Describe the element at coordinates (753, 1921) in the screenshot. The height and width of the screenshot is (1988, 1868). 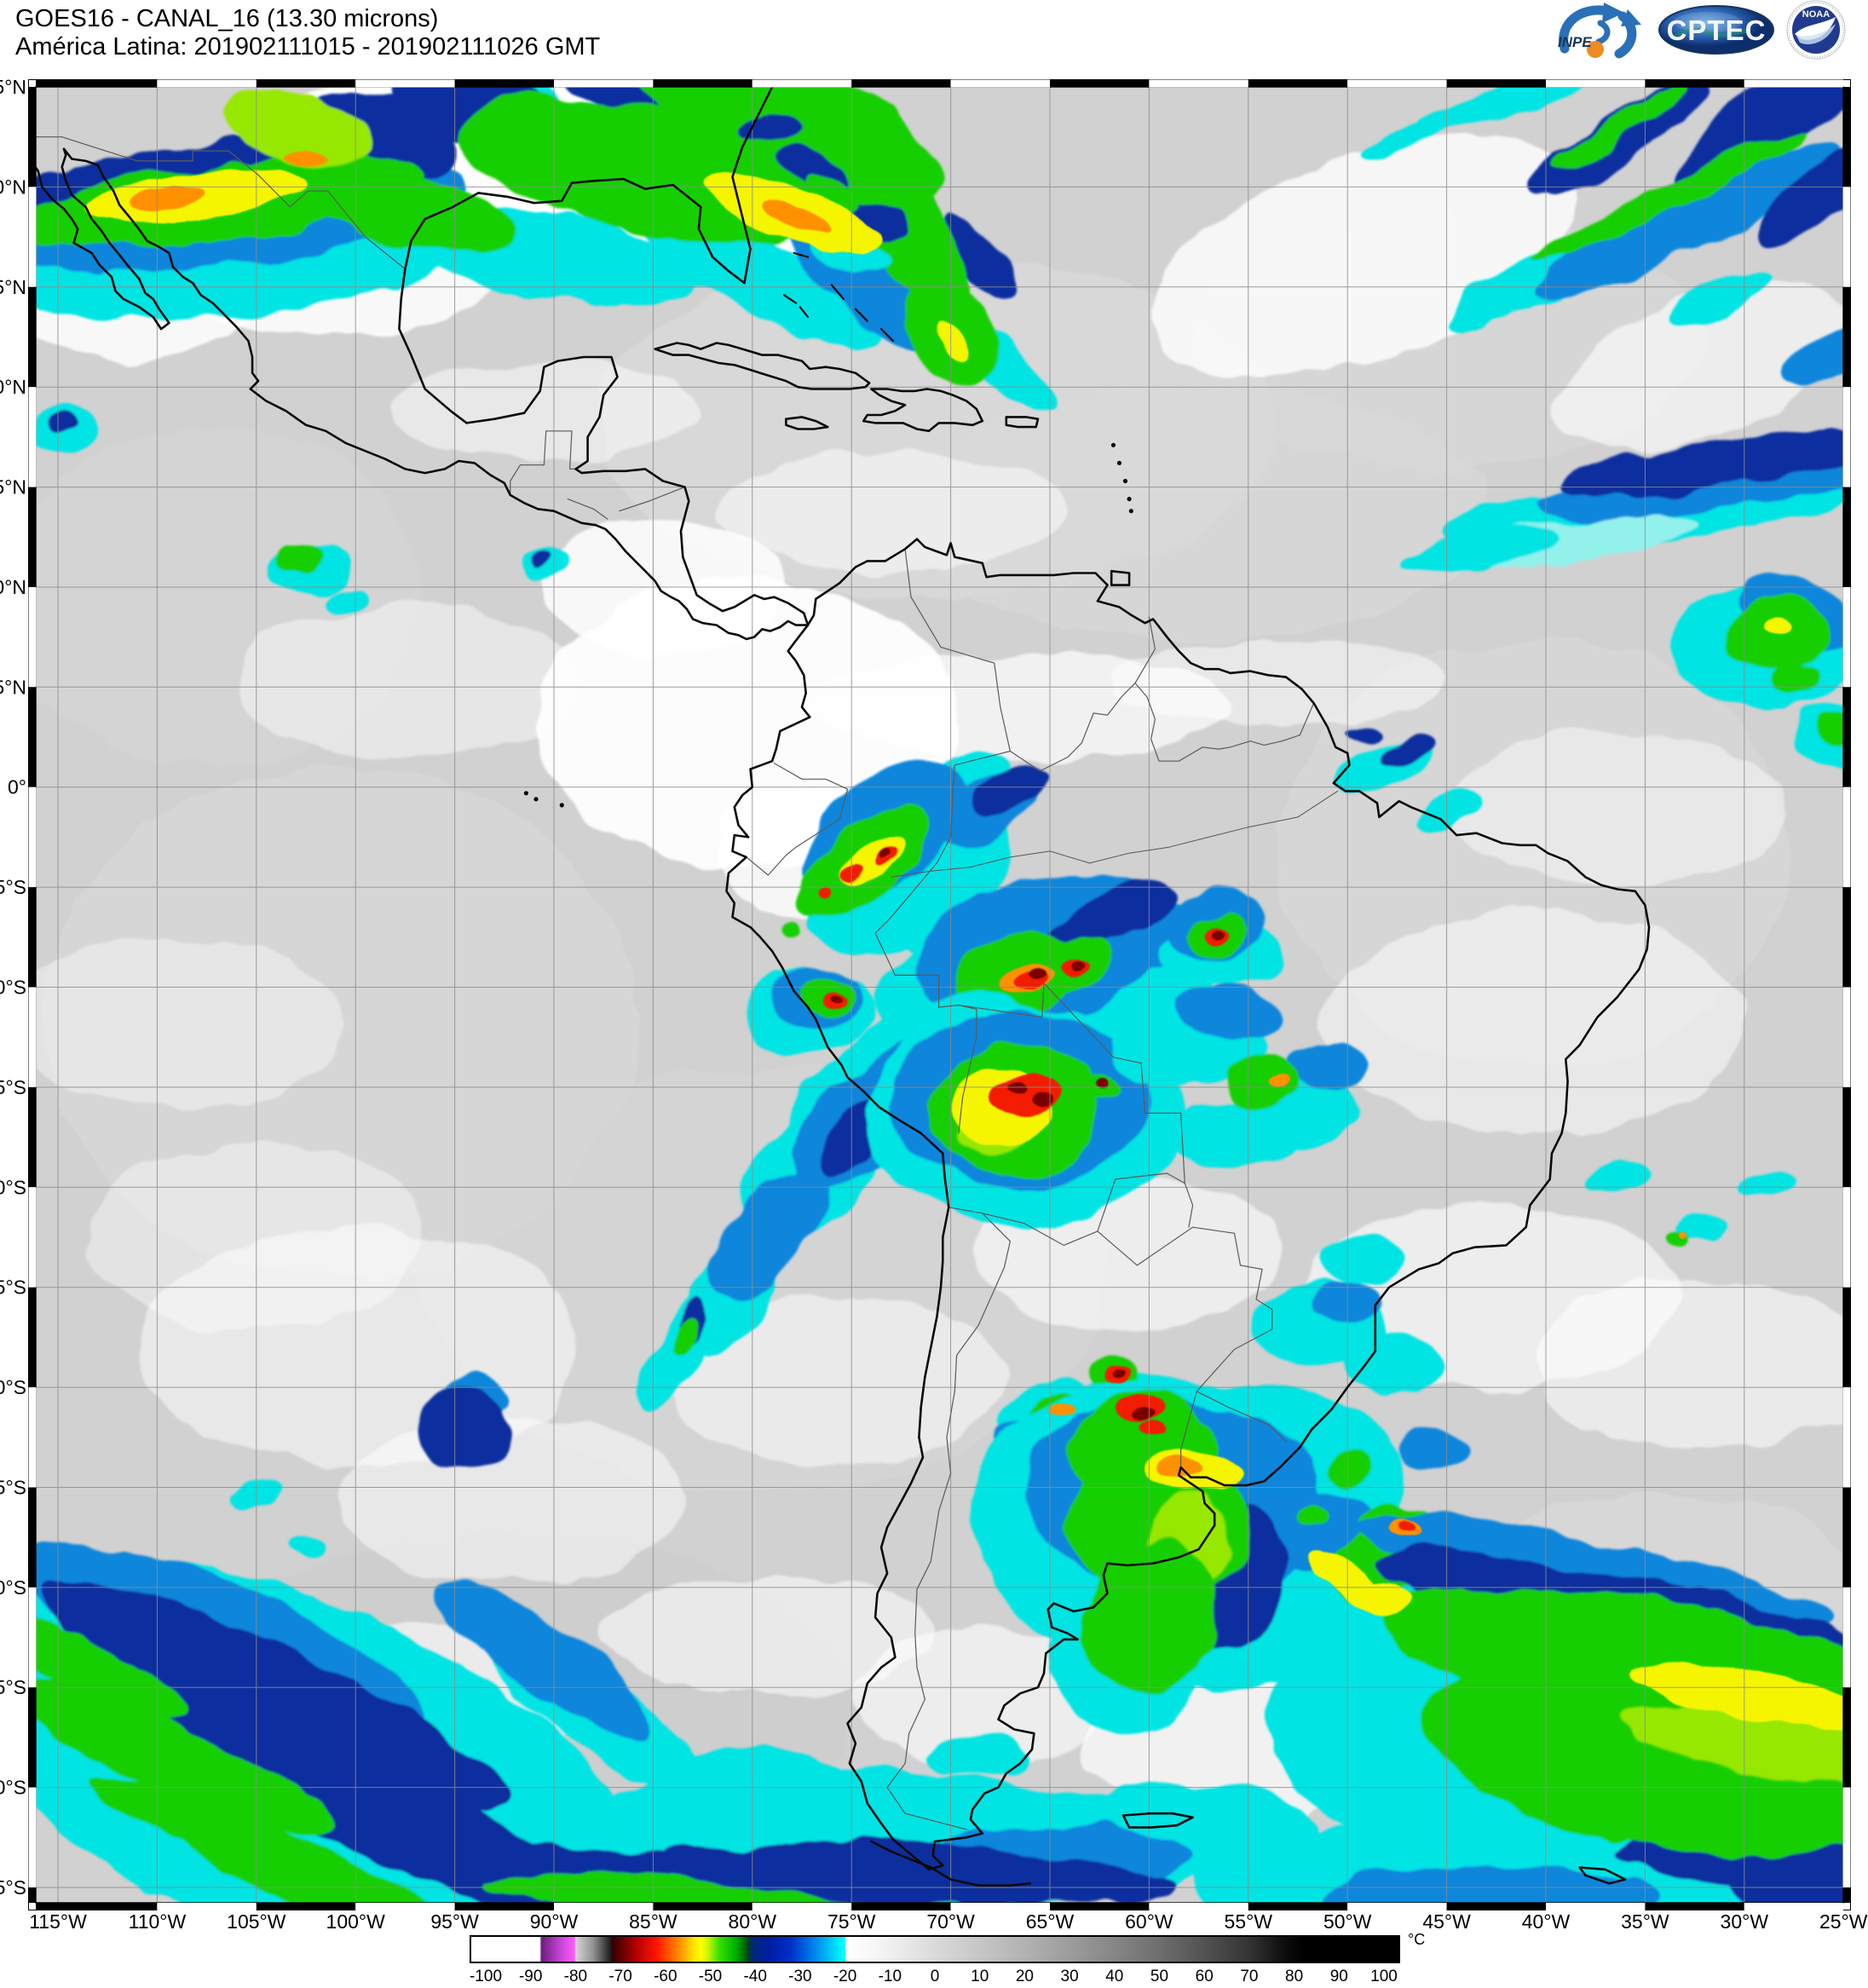
I see `svg-text: 80°W` at that location.